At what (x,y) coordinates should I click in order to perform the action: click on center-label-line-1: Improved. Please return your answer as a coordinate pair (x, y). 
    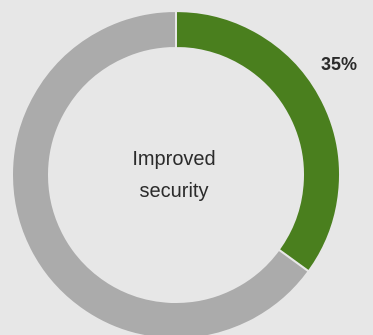
    Looking at the image, I should click on (173, 159).